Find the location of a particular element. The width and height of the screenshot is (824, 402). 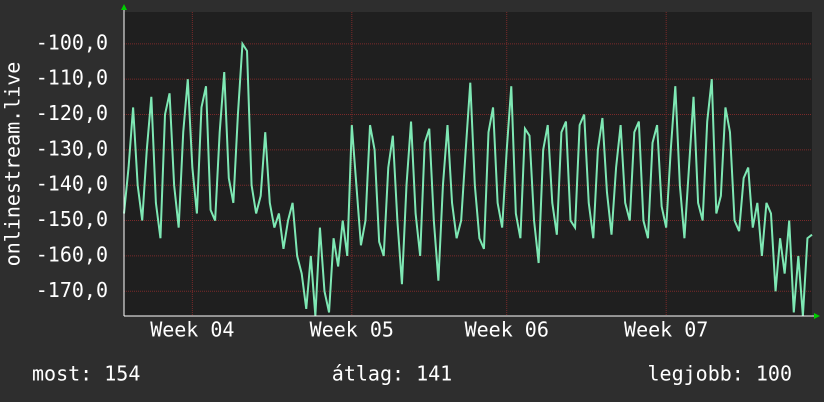

y-tick-label: -130,0 is located at coordinates (72, 148).